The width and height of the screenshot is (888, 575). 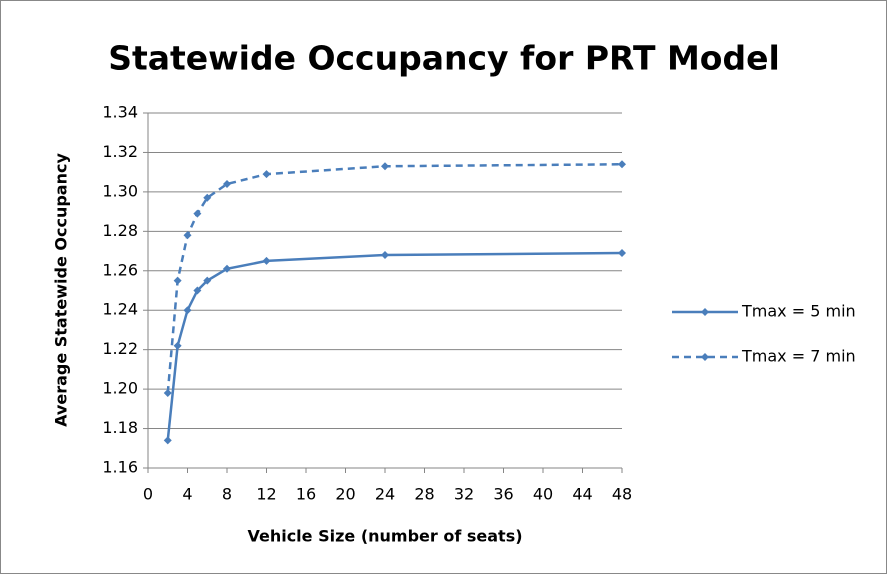 What do you see at coordinates (187, 494) in the screenshot?
I see `x-tick-label: 4` at bounding box center [187, 494].